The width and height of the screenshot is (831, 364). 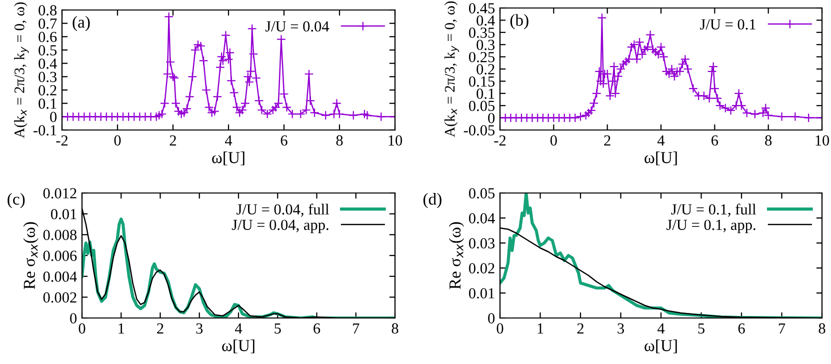 What do you see at coordinates (47, 50) in the screenshot?
I see `y-tick-label: 0.5` at bounding box center [47, 50].